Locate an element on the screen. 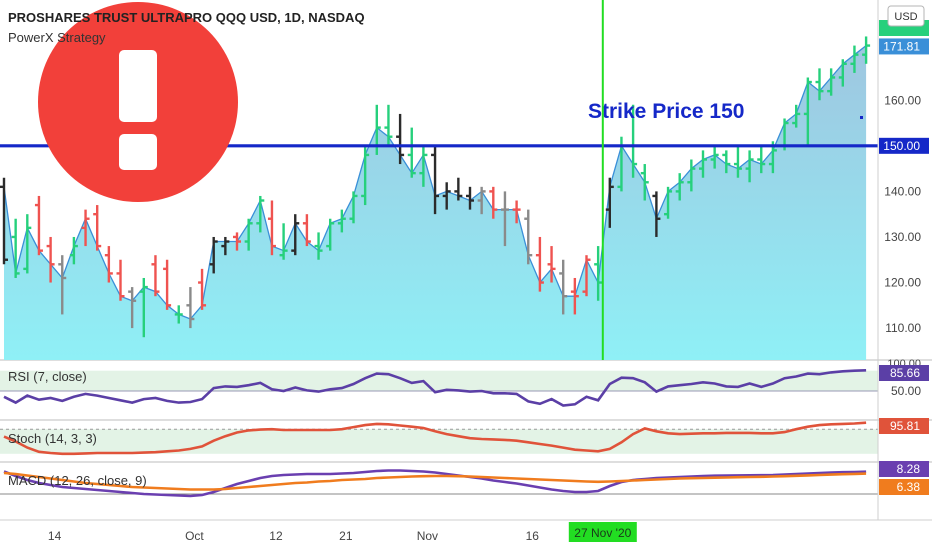 The height and width of the screenshot is (550, 932). rsi-value-badge: 85.66 is located at coordinates (904, 373).